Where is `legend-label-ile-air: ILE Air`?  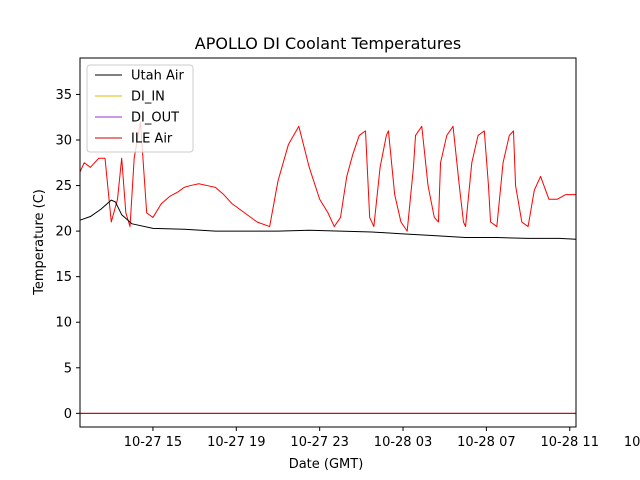
legend-label-ile-air: ILE Air is located at coordinates (152, 139).